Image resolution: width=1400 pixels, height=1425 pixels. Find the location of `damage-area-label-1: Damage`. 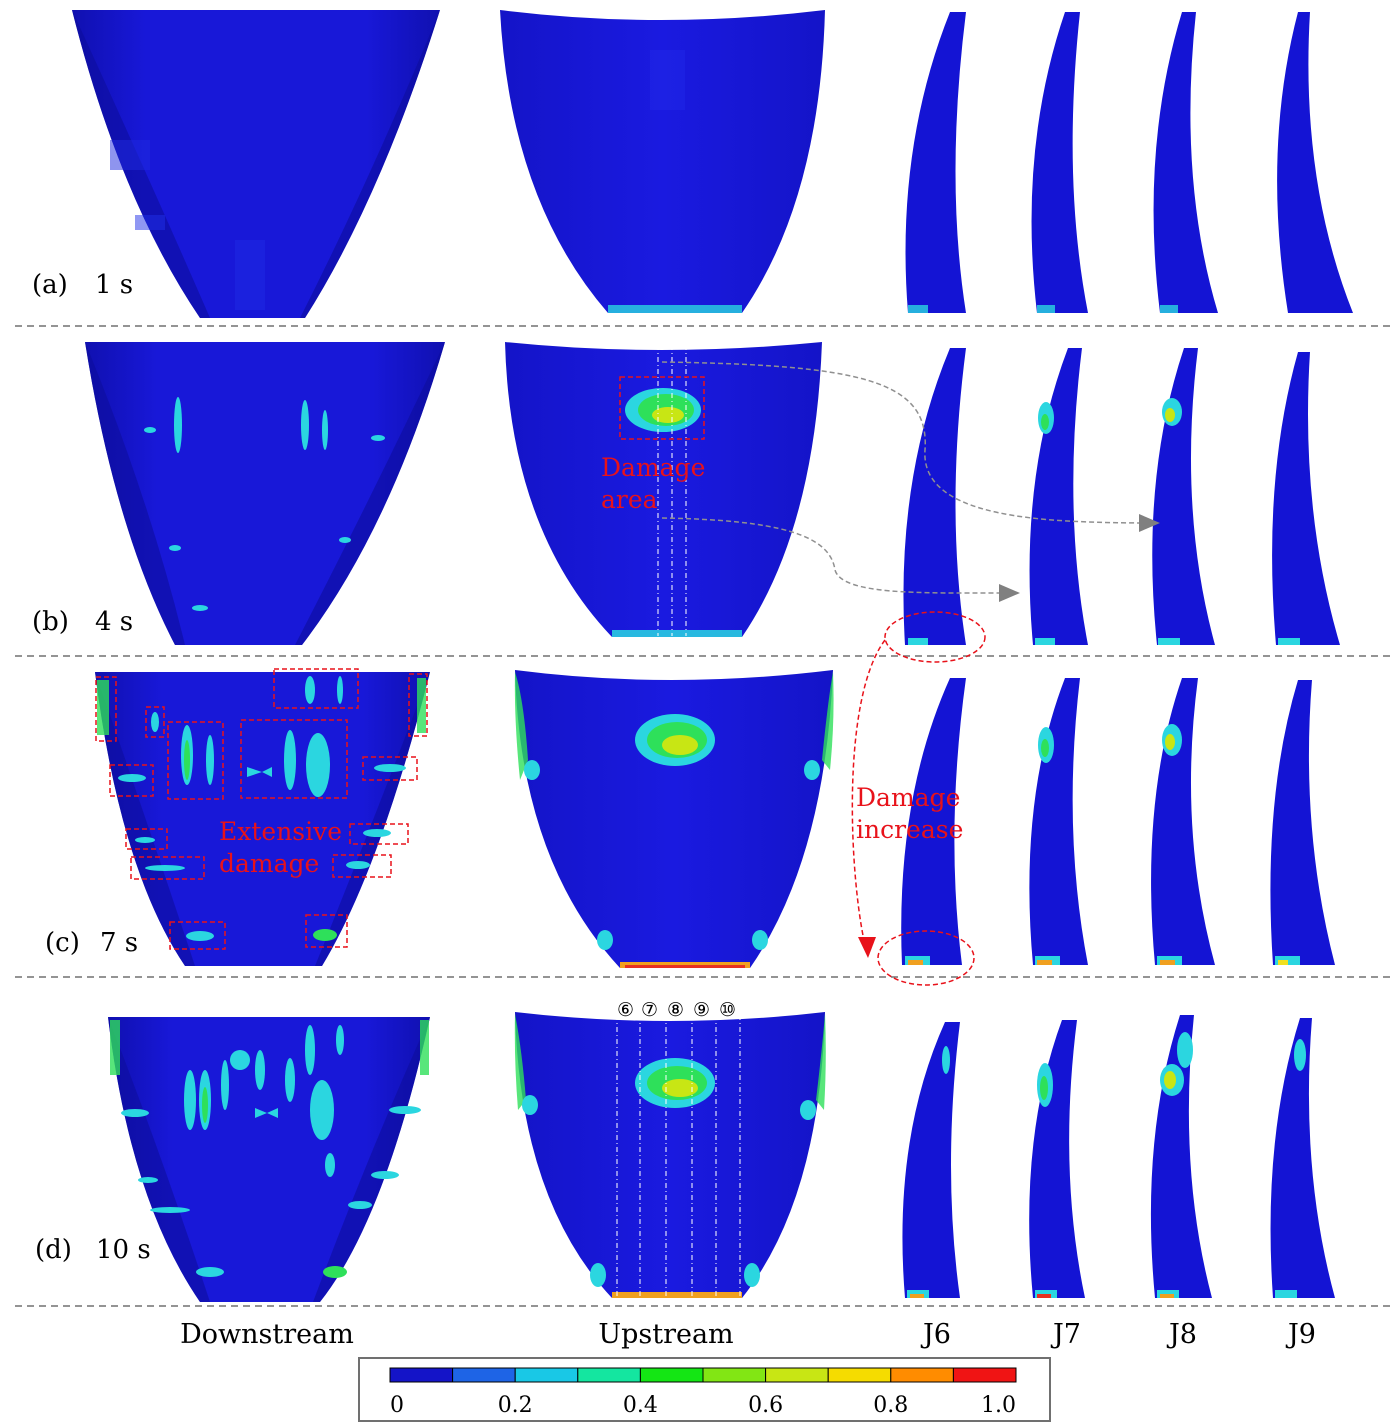

damage-area-label-1: Damage is located at coordinates (653, 467).